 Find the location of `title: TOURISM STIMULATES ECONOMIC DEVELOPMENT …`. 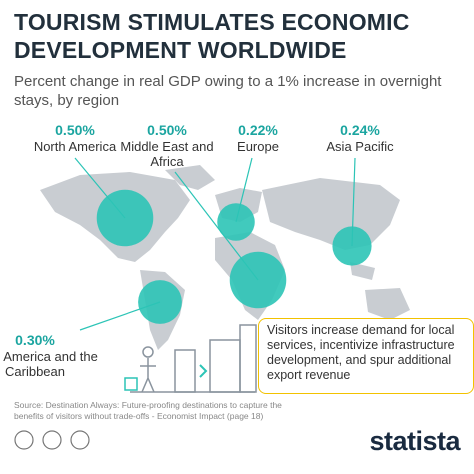

title: TOURISM STIMULATES ECONOMIC DEVELOPMENT … is located at coordinates (212, 36).